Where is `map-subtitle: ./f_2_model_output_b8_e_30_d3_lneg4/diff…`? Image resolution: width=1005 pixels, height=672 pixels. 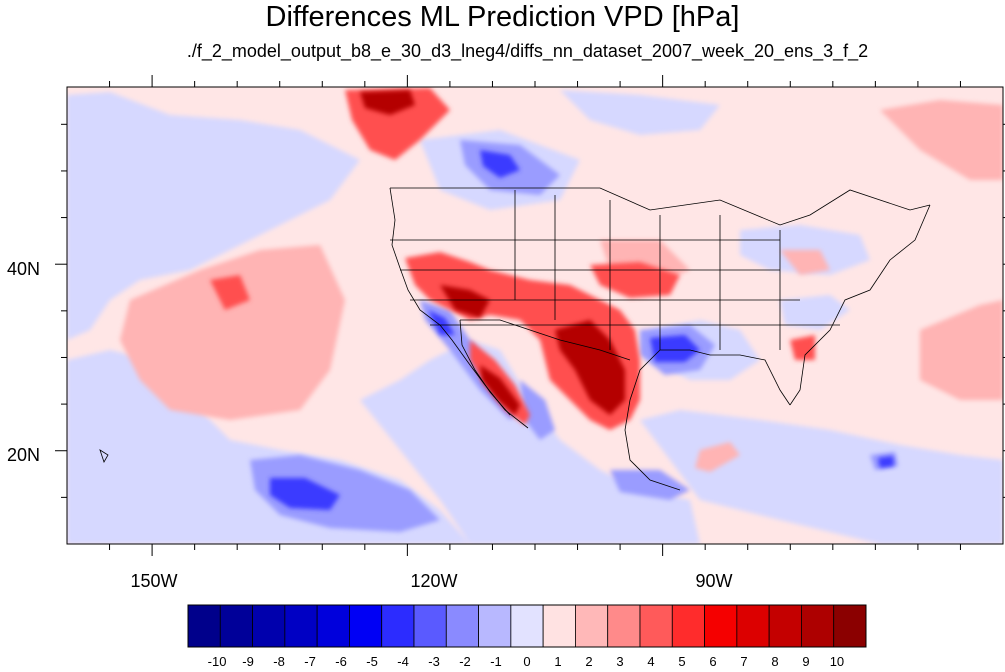
map-subtitle: ./f_2_model_output_b8_e_30_d3_lneg4/diff… is located at coordinates (527, 51).